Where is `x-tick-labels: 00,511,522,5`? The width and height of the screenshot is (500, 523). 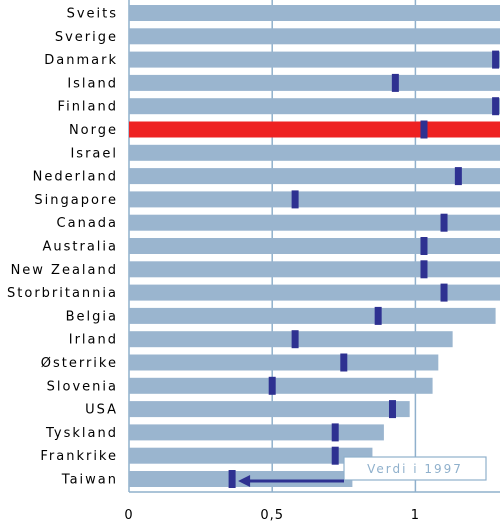
x-tick-labels: 00,511,522,5 is located at coordinates (272, 515).